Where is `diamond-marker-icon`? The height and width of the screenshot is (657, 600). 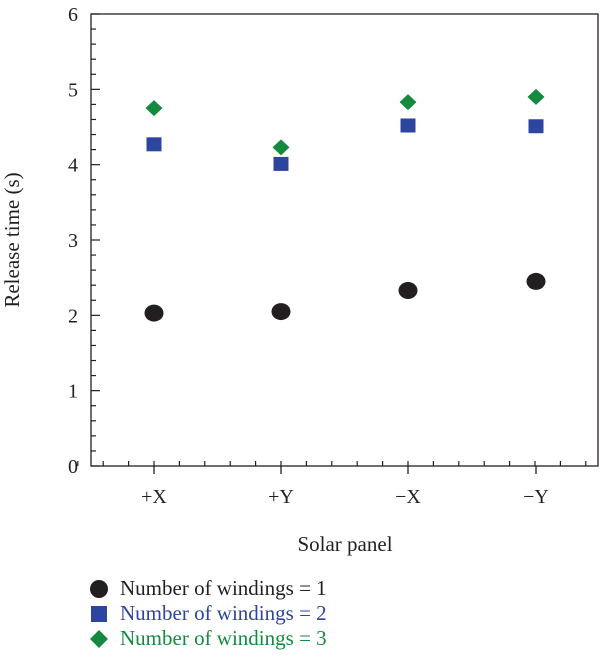 diamond-marker-icon is located at coordinates (99, 639).